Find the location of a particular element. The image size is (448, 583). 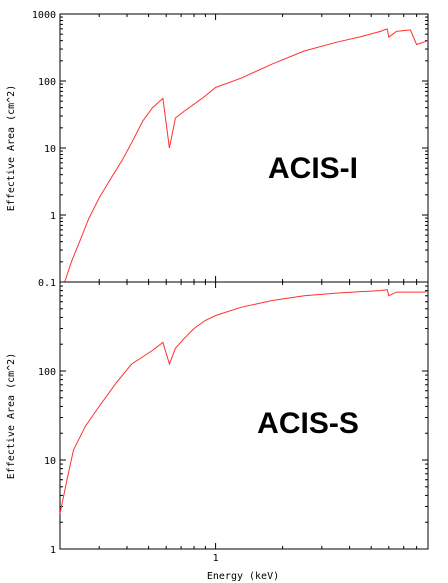

y-tick-label: 0.1 is located at coordinates (47, 283).